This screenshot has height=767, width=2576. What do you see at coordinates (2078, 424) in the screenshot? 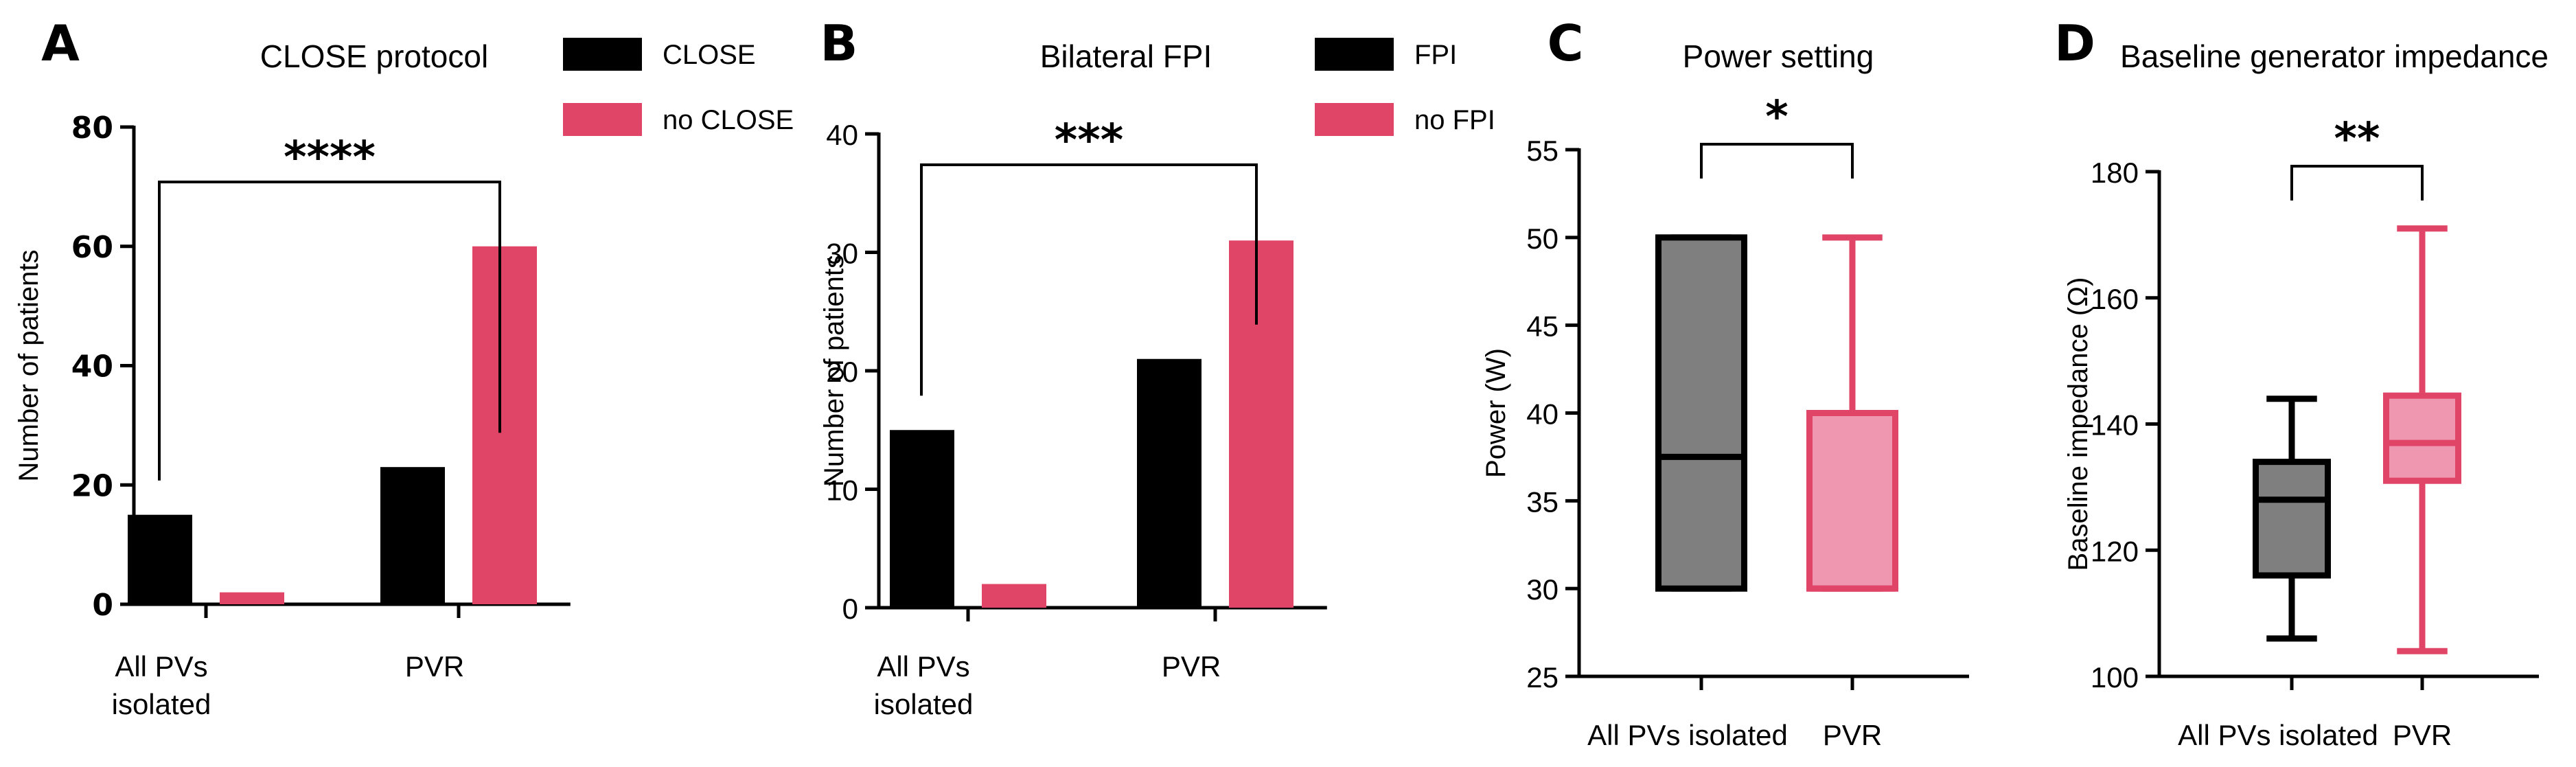
I see `y-axis-label: Baseline impedance (Ω)` at bounding box center [2078, 424].